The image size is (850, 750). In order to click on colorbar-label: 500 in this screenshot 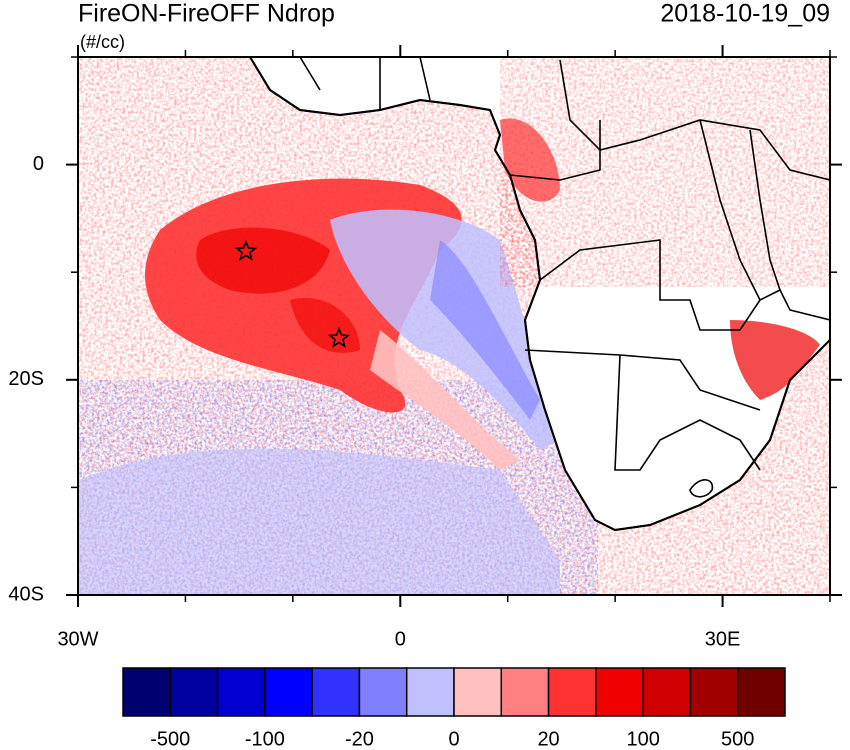, I will do `click(737, 739)`.